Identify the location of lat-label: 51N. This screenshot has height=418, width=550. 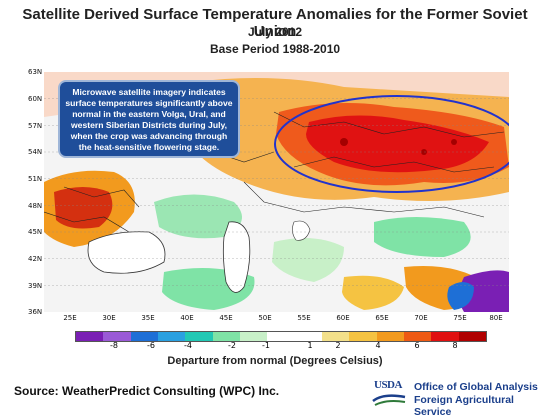
(35, 179).